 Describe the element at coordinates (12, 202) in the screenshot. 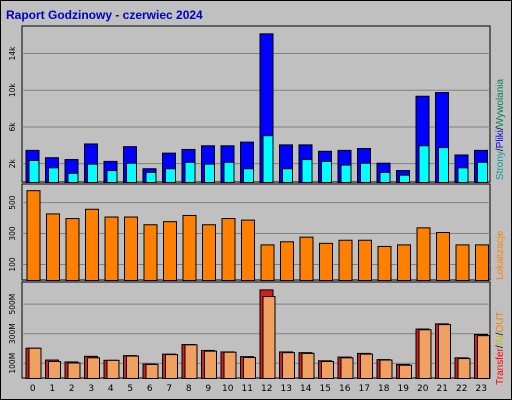

I see `y-tick-label: 500` at that location.